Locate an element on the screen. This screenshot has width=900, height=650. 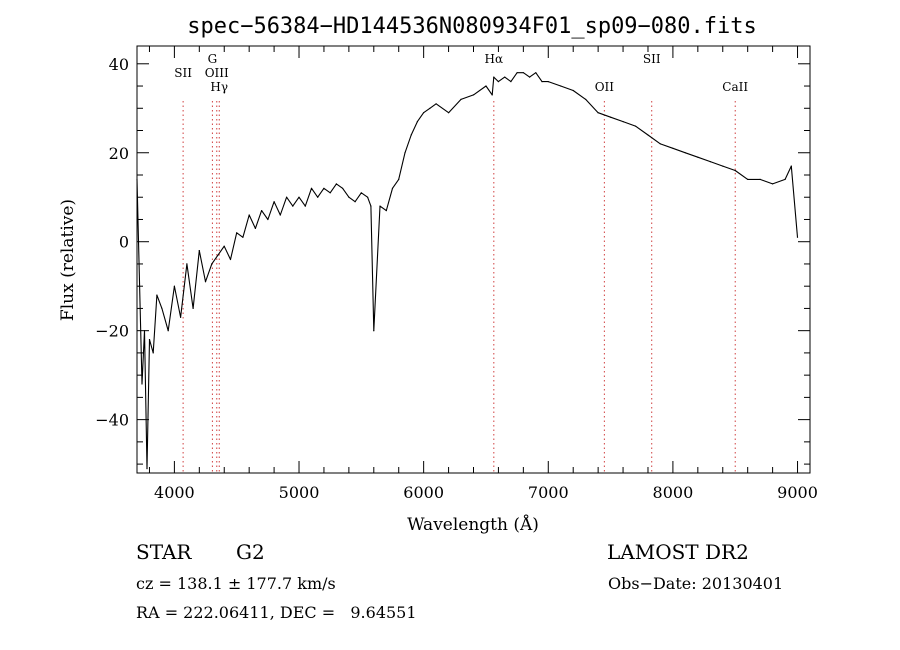
object-class: STAR is located at coordinates (164, 552).